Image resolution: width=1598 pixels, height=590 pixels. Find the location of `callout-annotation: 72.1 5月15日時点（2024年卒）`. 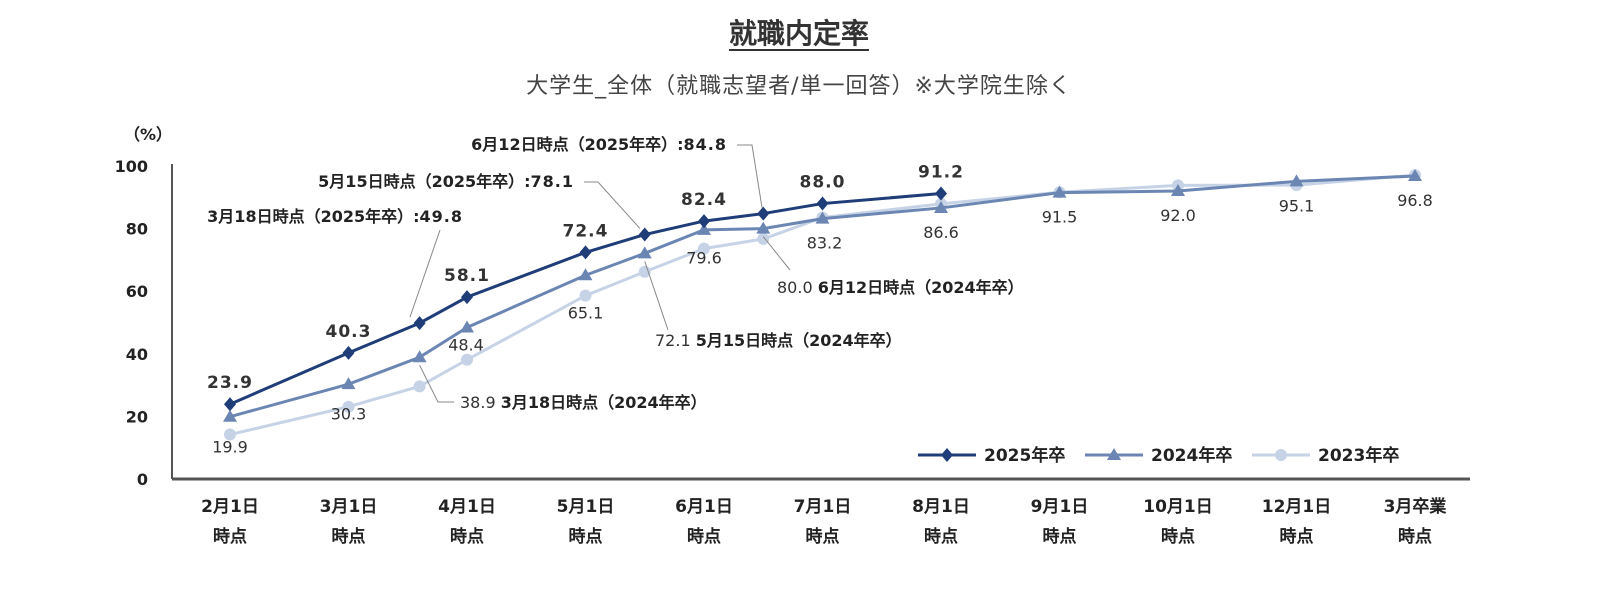

callout-annotation: 72.1 5月15日時点（2024年卒） is located at coordinates (773, 305).